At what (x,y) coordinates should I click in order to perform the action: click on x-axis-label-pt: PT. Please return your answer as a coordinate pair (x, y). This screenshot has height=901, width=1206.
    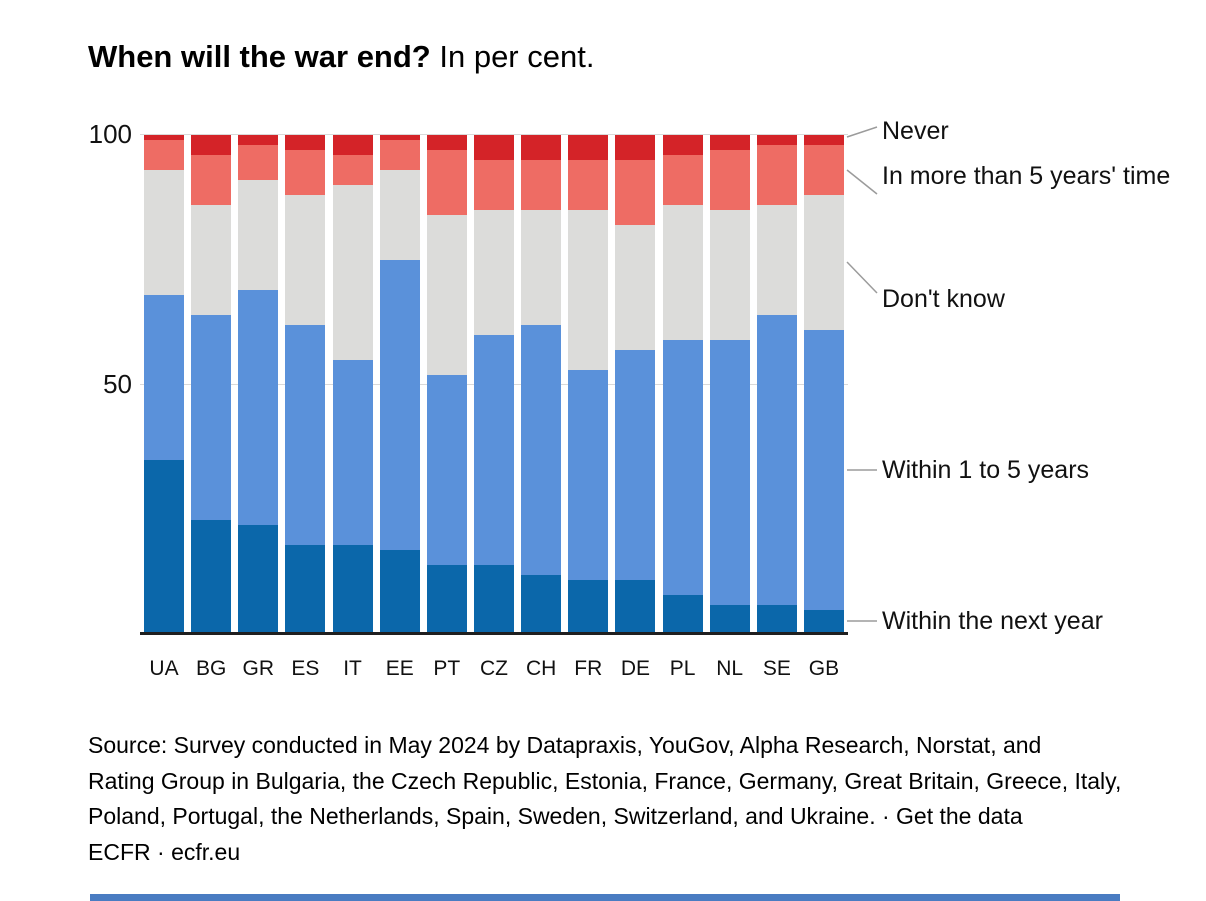
    Looking at the image, I should click on (447, 668).